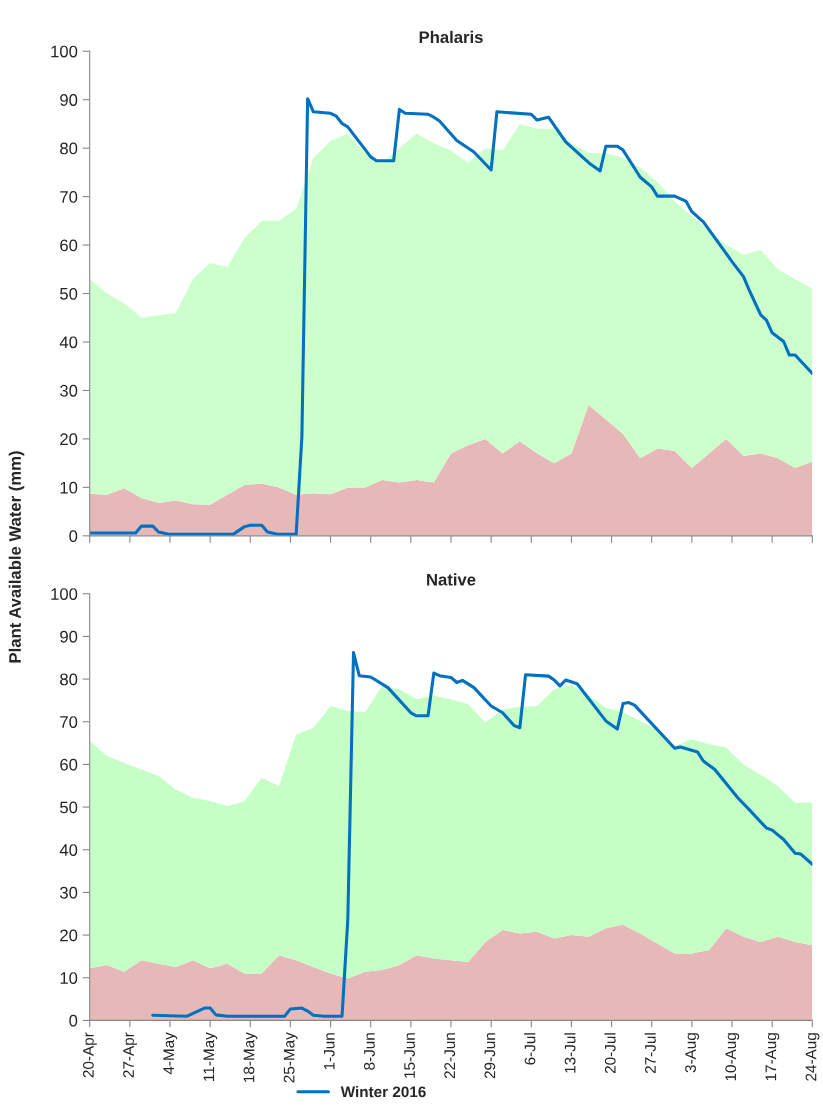 The width and height of the screenshot is (823, 1114). I want to click on chart-title: Phalaris, so click(451, 37).